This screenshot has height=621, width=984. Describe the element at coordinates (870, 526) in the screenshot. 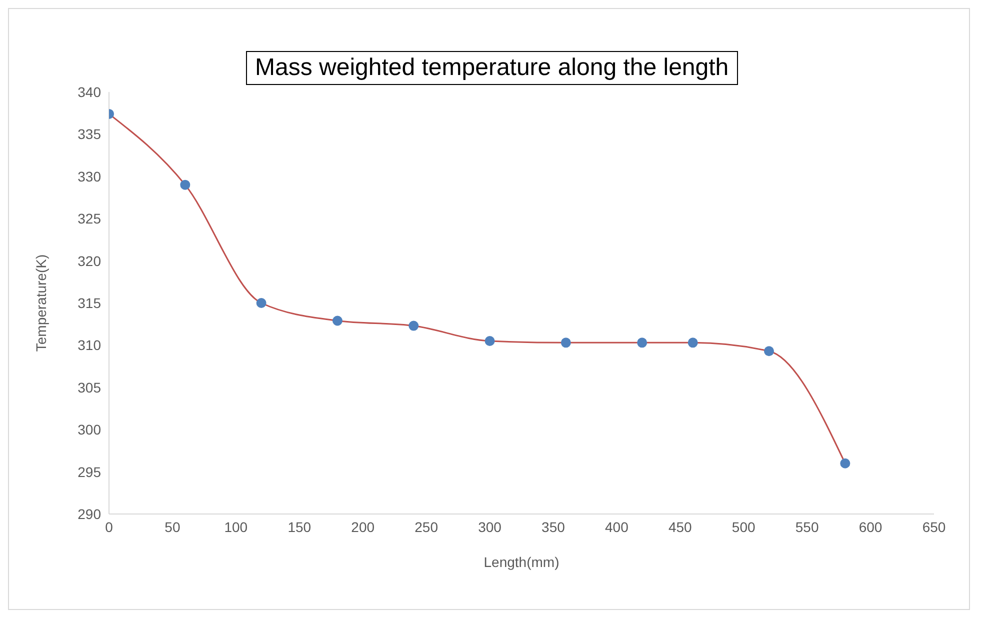

I see `x-tick-label: 600` at that location.